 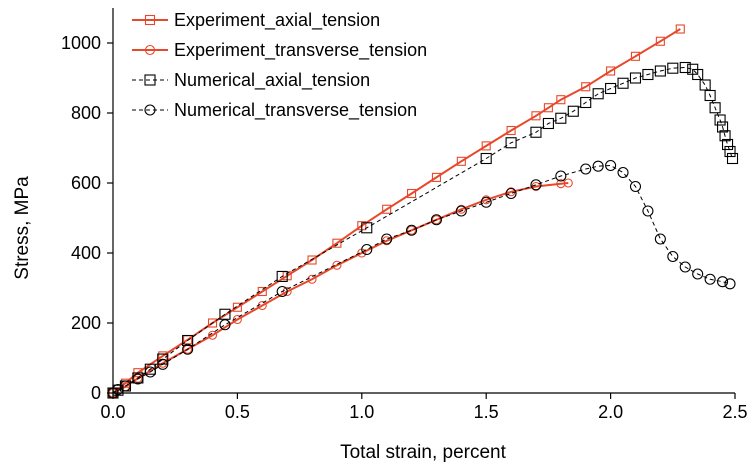 What do you see at coordinates (734, 412) in the screenshot?
I see `x-tick-label: 2.5` at bounding box center [734, 412].